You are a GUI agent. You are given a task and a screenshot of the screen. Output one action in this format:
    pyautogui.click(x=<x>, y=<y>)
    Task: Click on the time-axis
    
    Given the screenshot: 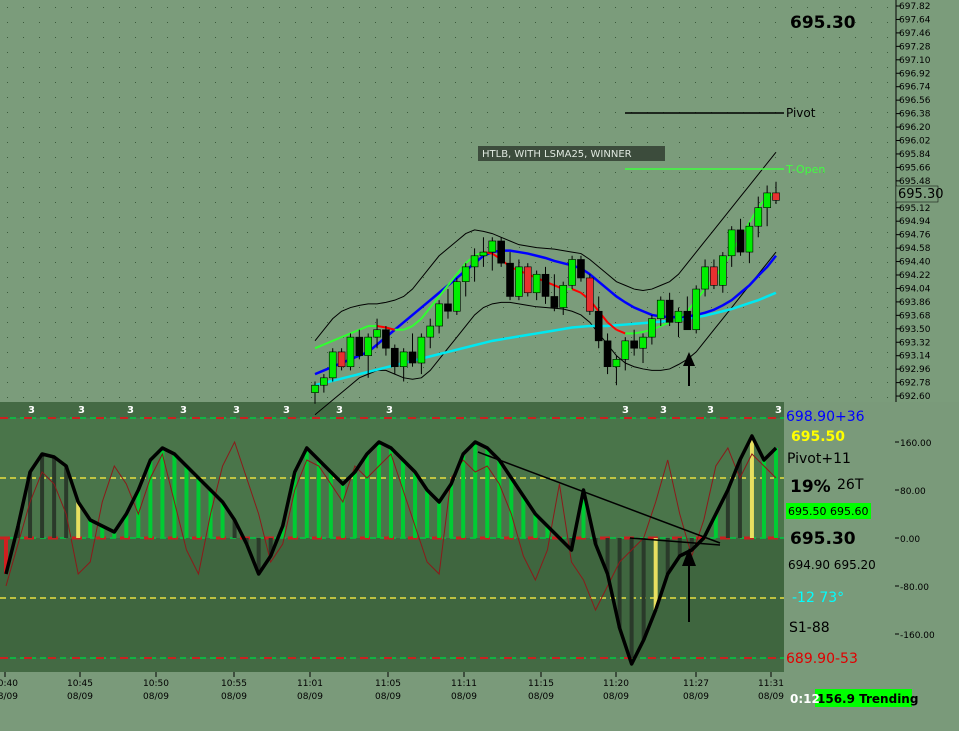 What is the action you would take?
    pyautogui.click(x=479, y=699)
    